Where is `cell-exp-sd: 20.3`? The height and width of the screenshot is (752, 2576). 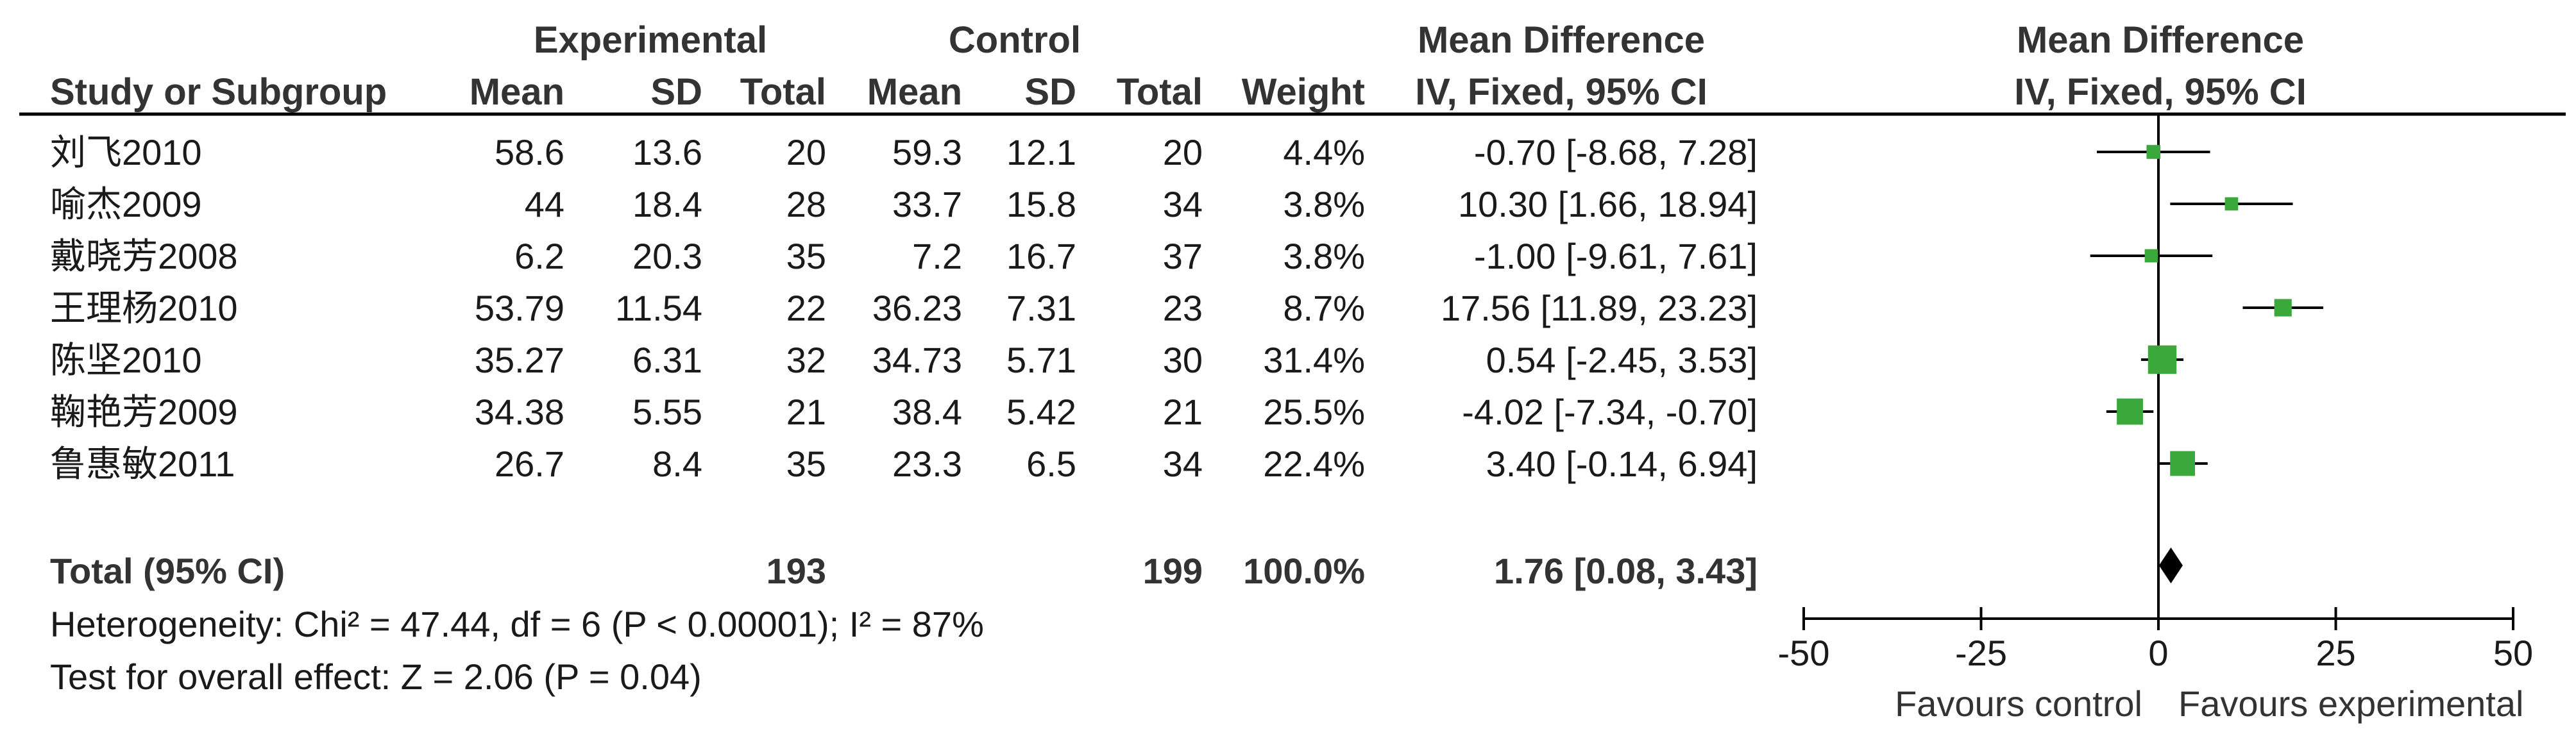
cell-exp-sd: 20.3 is located at coordinates (667, 256).